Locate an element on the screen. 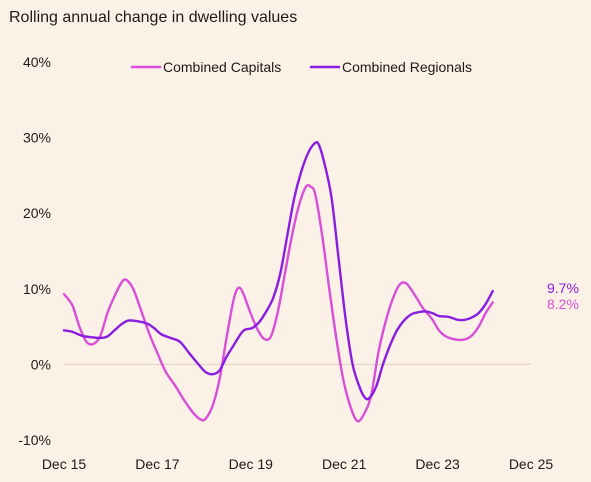 The image size is (591, 482). x-tick-label: Dec 15 is located at coordinates (64, 464).